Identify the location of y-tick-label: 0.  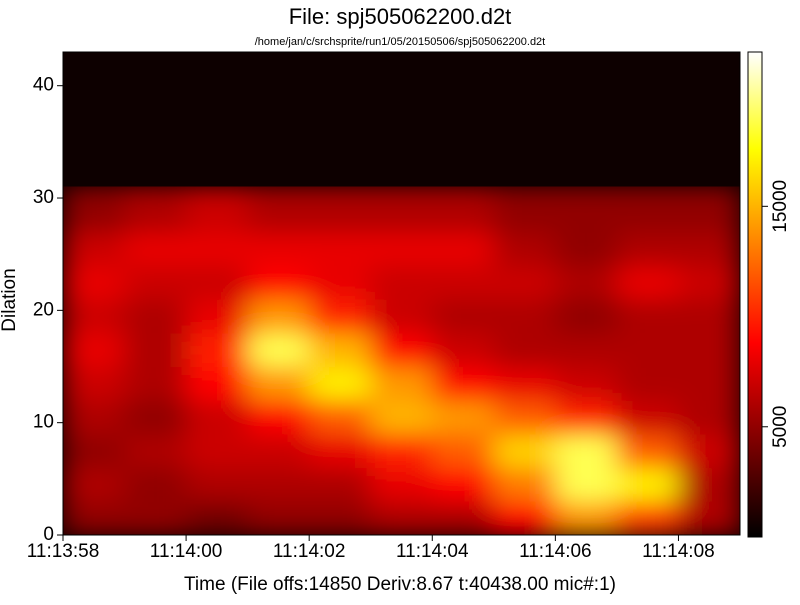
(48, 534).